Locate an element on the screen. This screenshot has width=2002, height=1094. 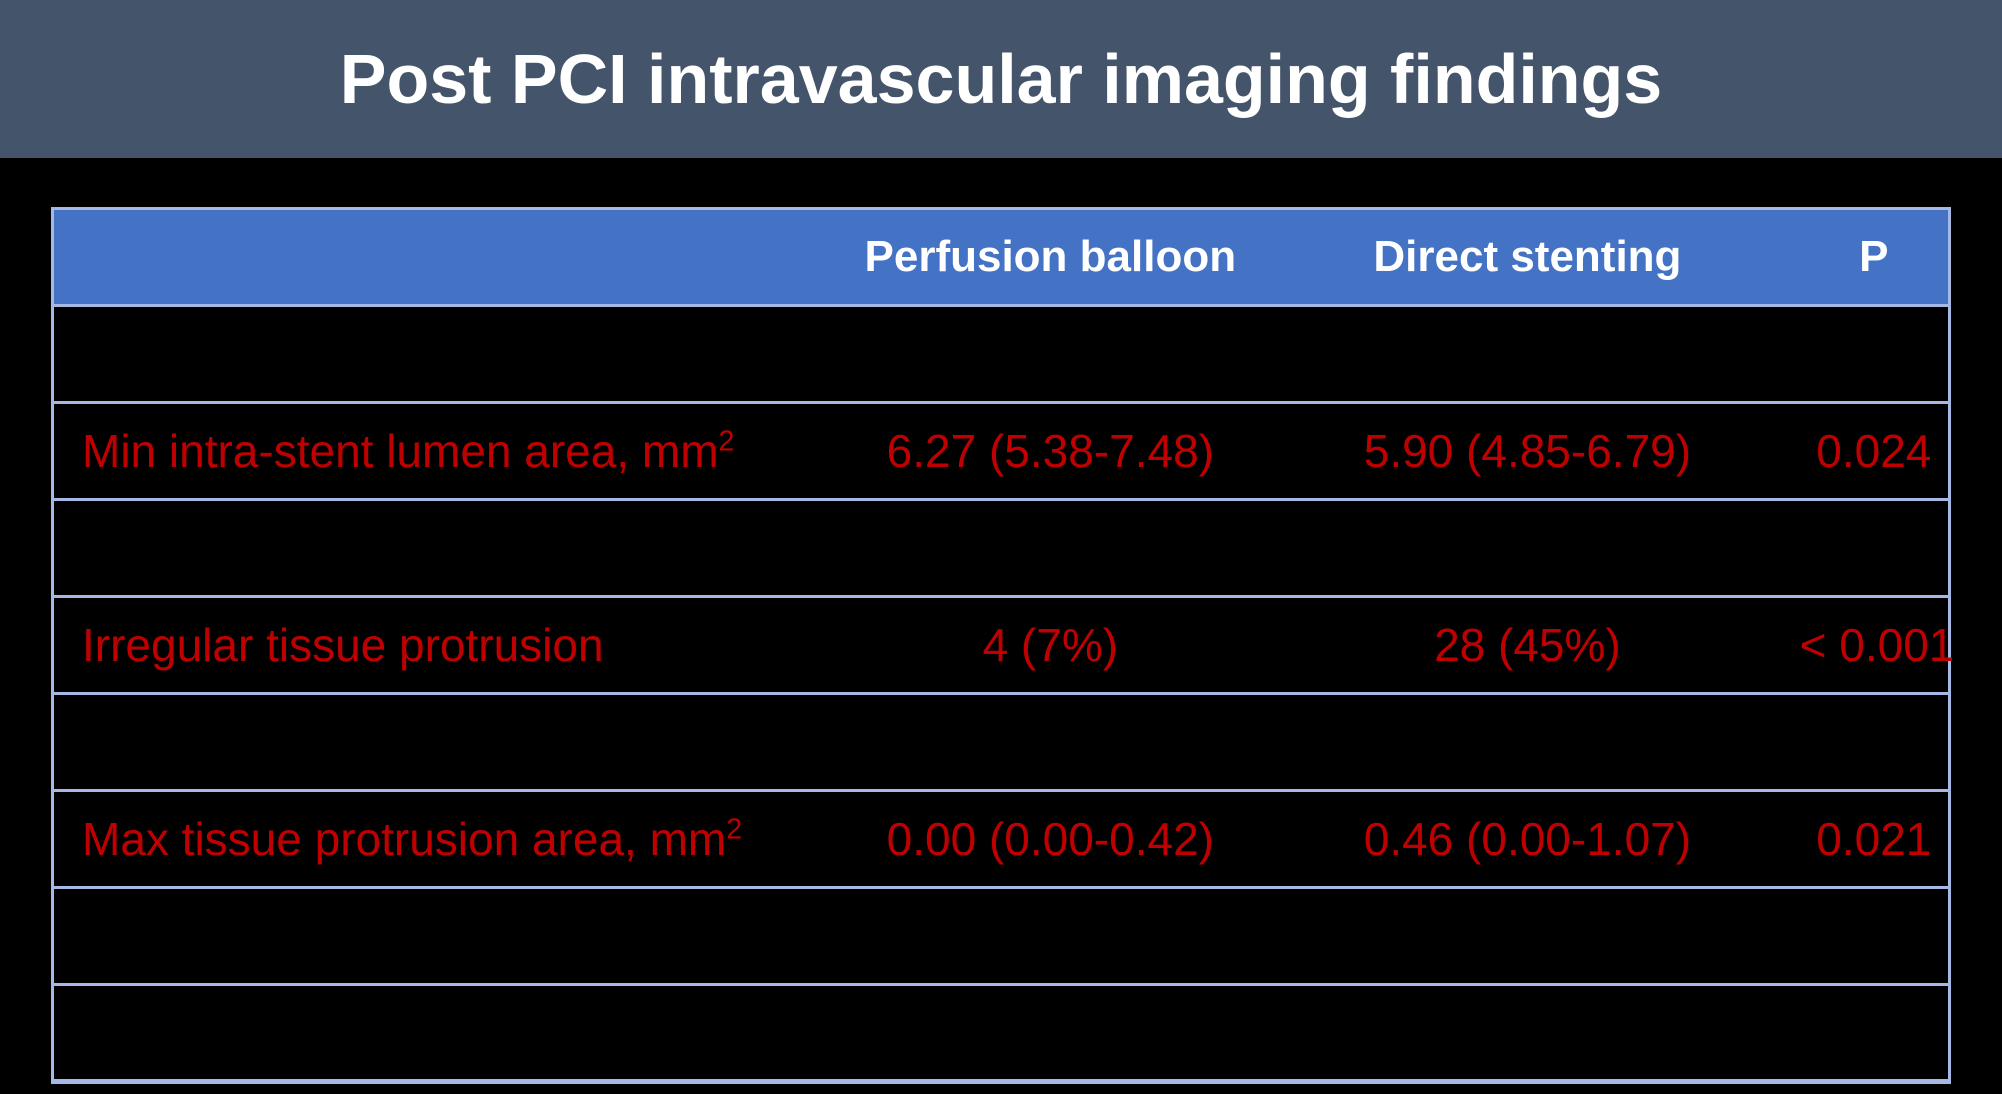
row-label: Min intra-stent lumen area, mm2 is located at coordinates (449, 450).